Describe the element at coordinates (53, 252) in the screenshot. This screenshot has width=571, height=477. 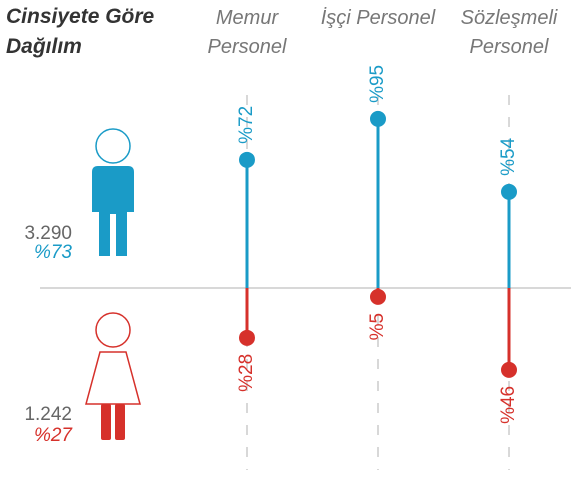
I see `male-share: %73` at that location.